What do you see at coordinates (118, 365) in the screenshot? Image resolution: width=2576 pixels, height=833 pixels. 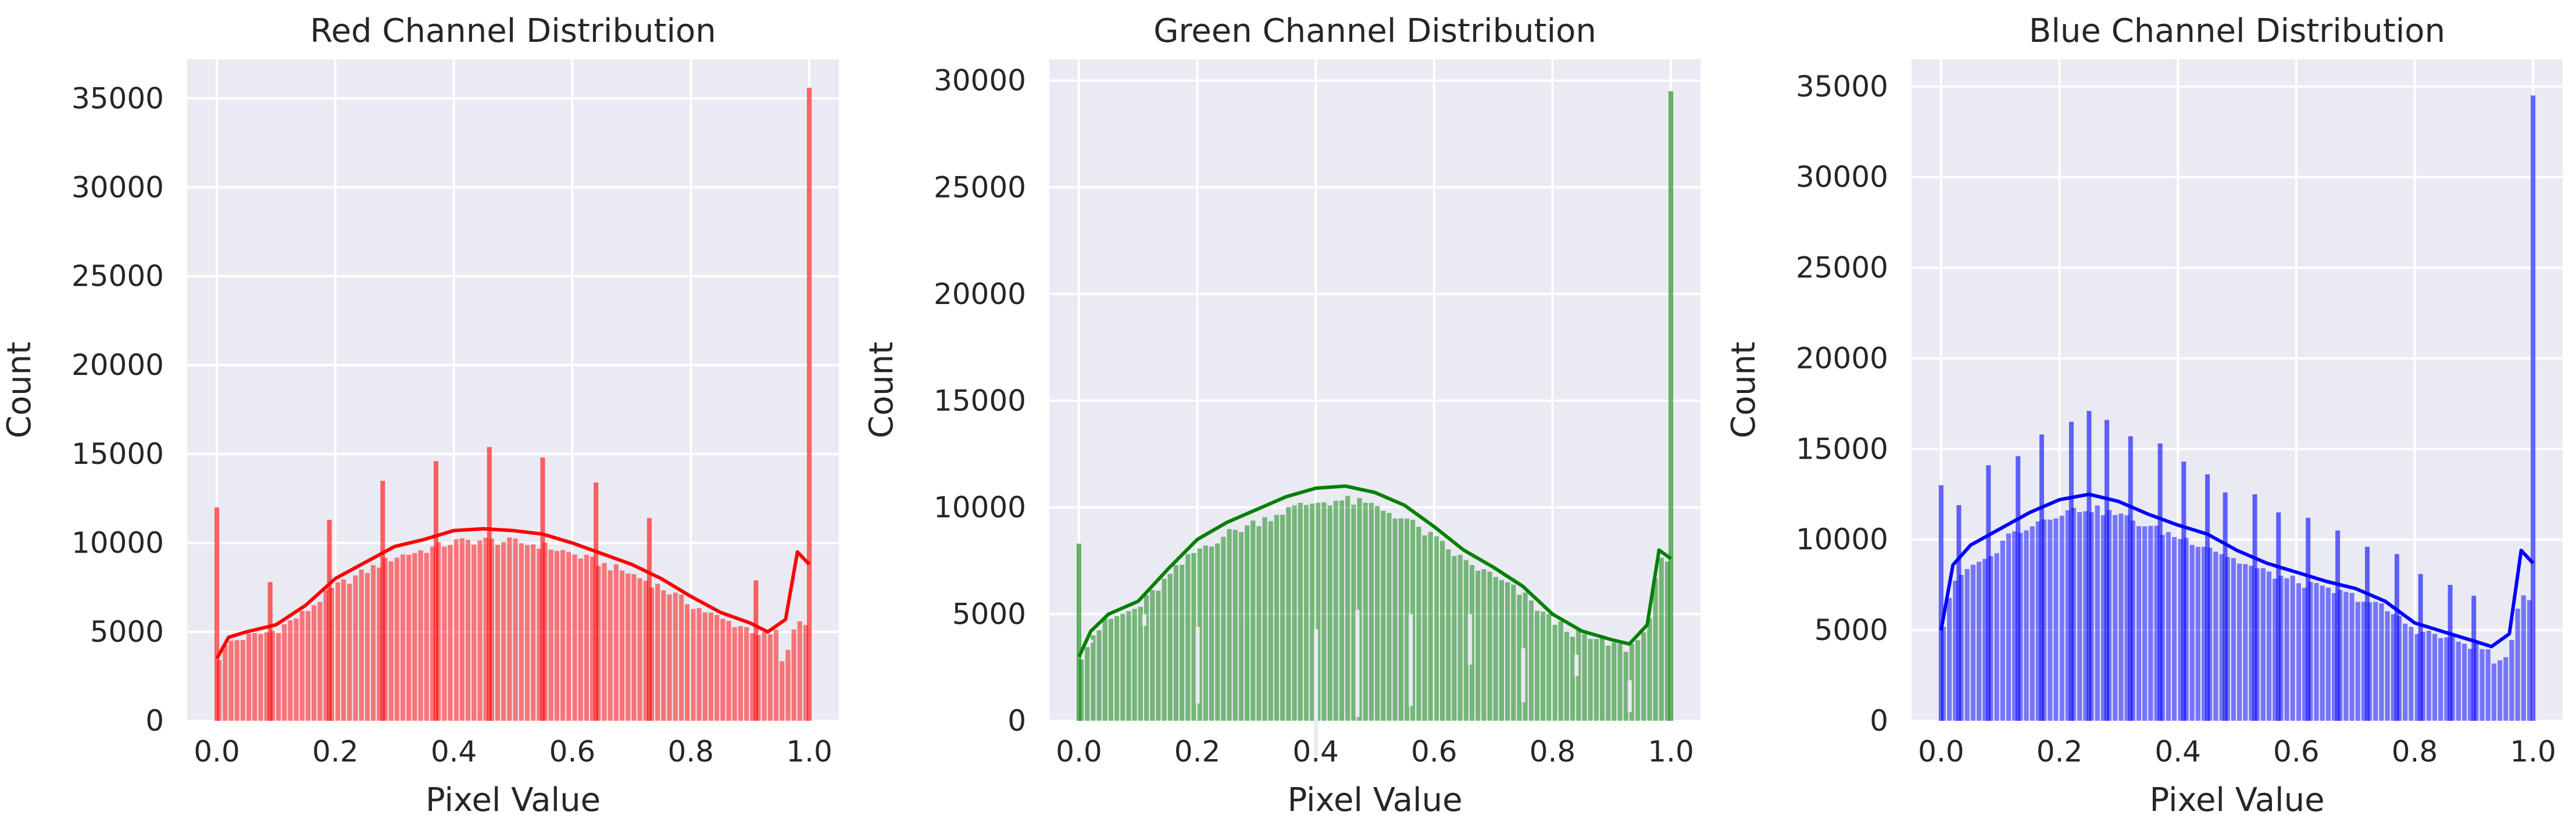 I see `y-tick-label: 20000` at bounding box center [118, 365].